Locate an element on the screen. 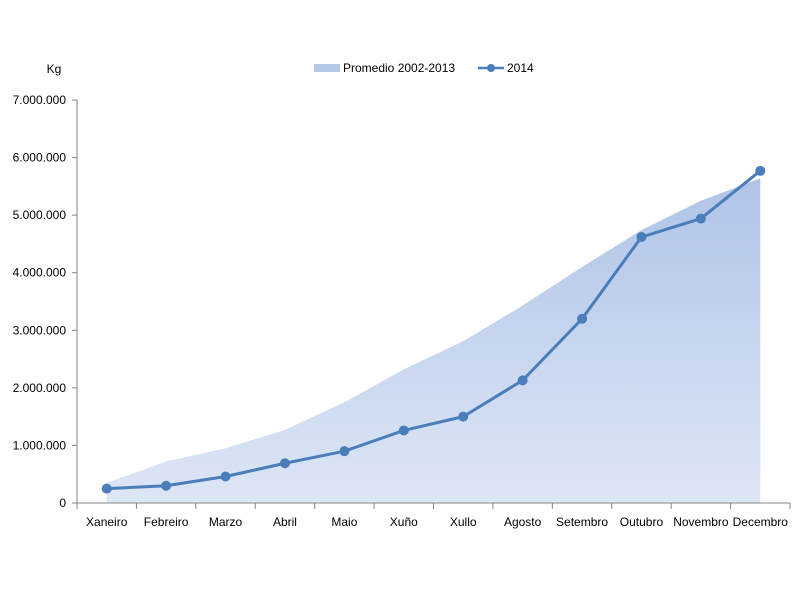  x-tick-label: Abril is located at coordinates (285, 522).